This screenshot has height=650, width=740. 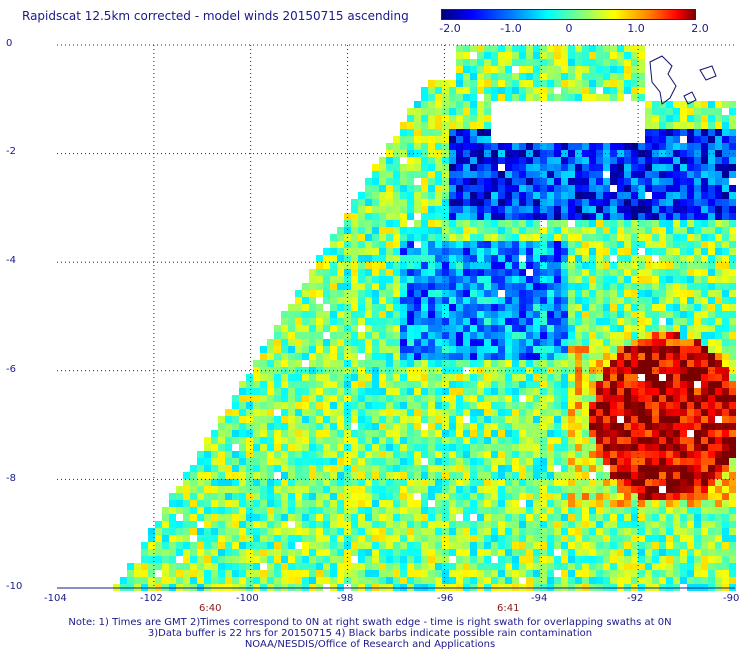 I want to click on colorbar-label: -1.0, so click(x=511, y=28).